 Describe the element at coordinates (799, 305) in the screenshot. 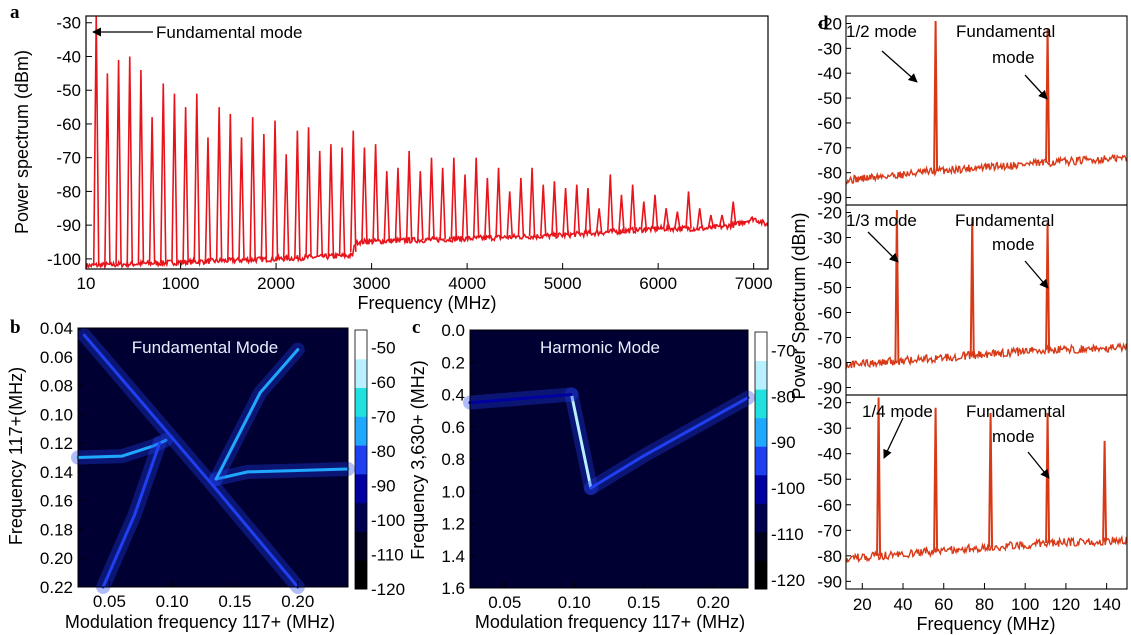

I see `panel-d-ylabel: Power Spectrum (dBm)` at that location.